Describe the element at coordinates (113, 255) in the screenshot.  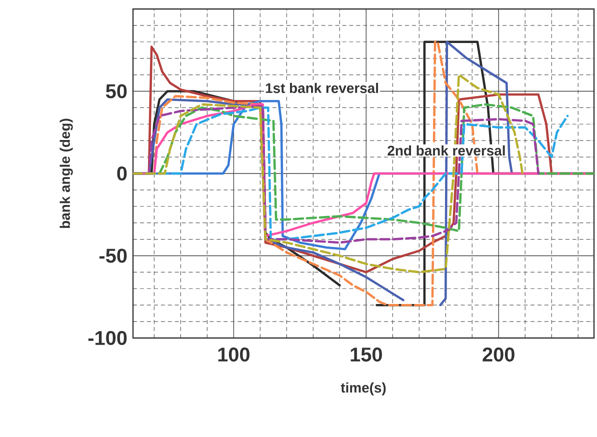
I see `y-tick-label: -50` at that location.